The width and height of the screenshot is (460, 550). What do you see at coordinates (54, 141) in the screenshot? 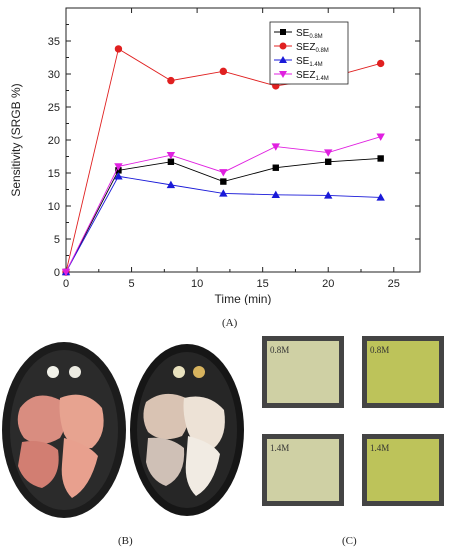
I see `y-tick-label: 20` at bounding box center [54, 141].